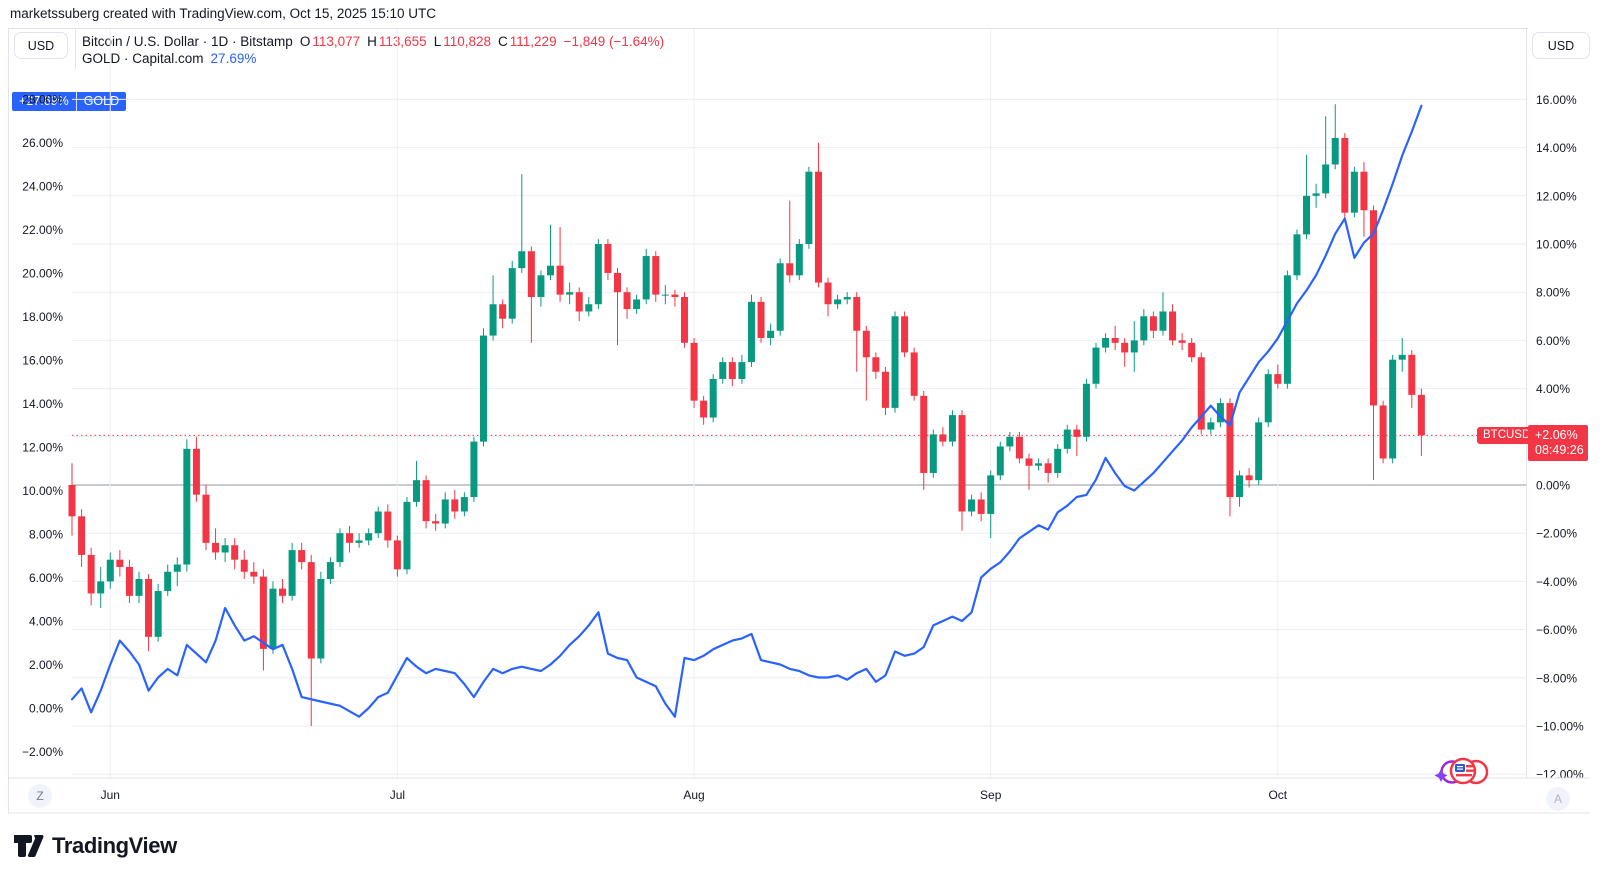  I want to click on left-edge-badge: Z, so click(40, 796).